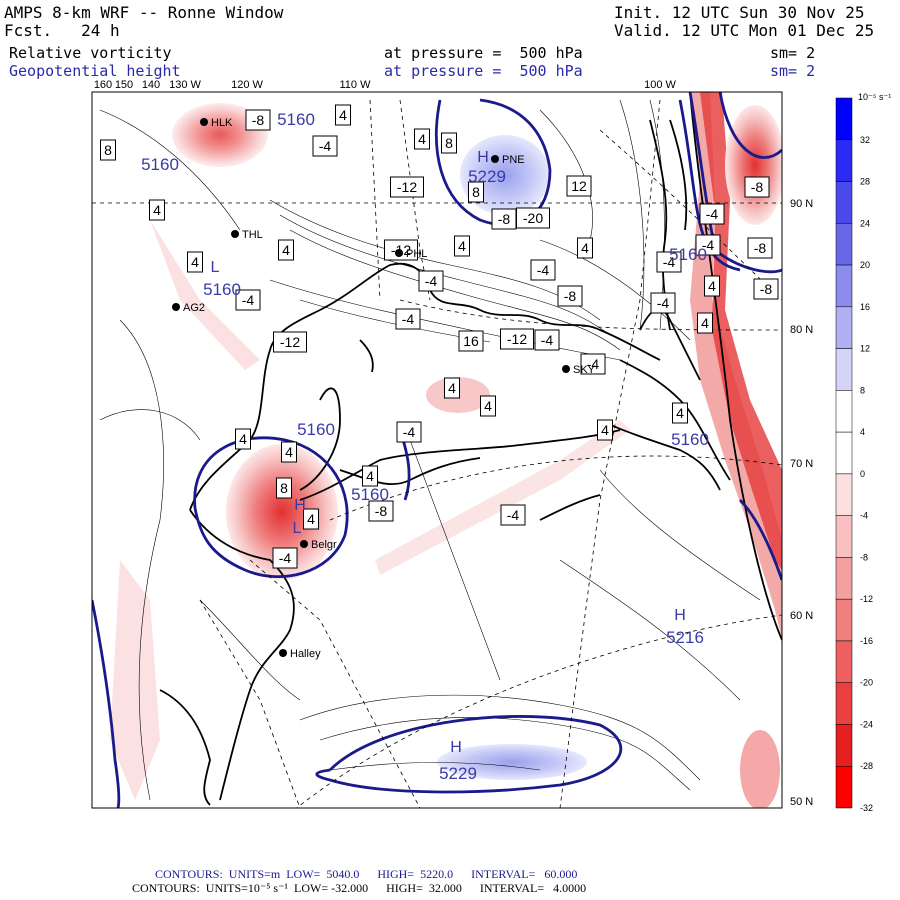 This screenshot has height=900, width=900. What do you see at coordinates (222, 123) in the screenshot?
I see `svg-text: HLK` at bounding box center [222, 123].